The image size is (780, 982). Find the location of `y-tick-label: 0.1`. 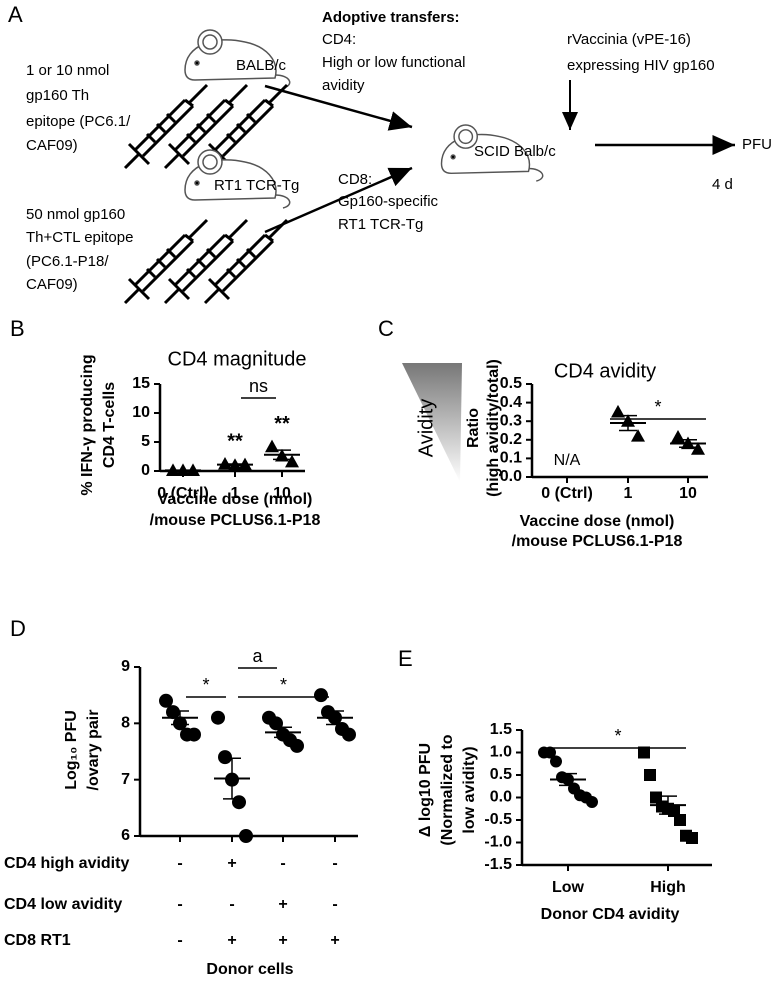

y-tick-label: 0.1 is located at coordinates (511, 458).